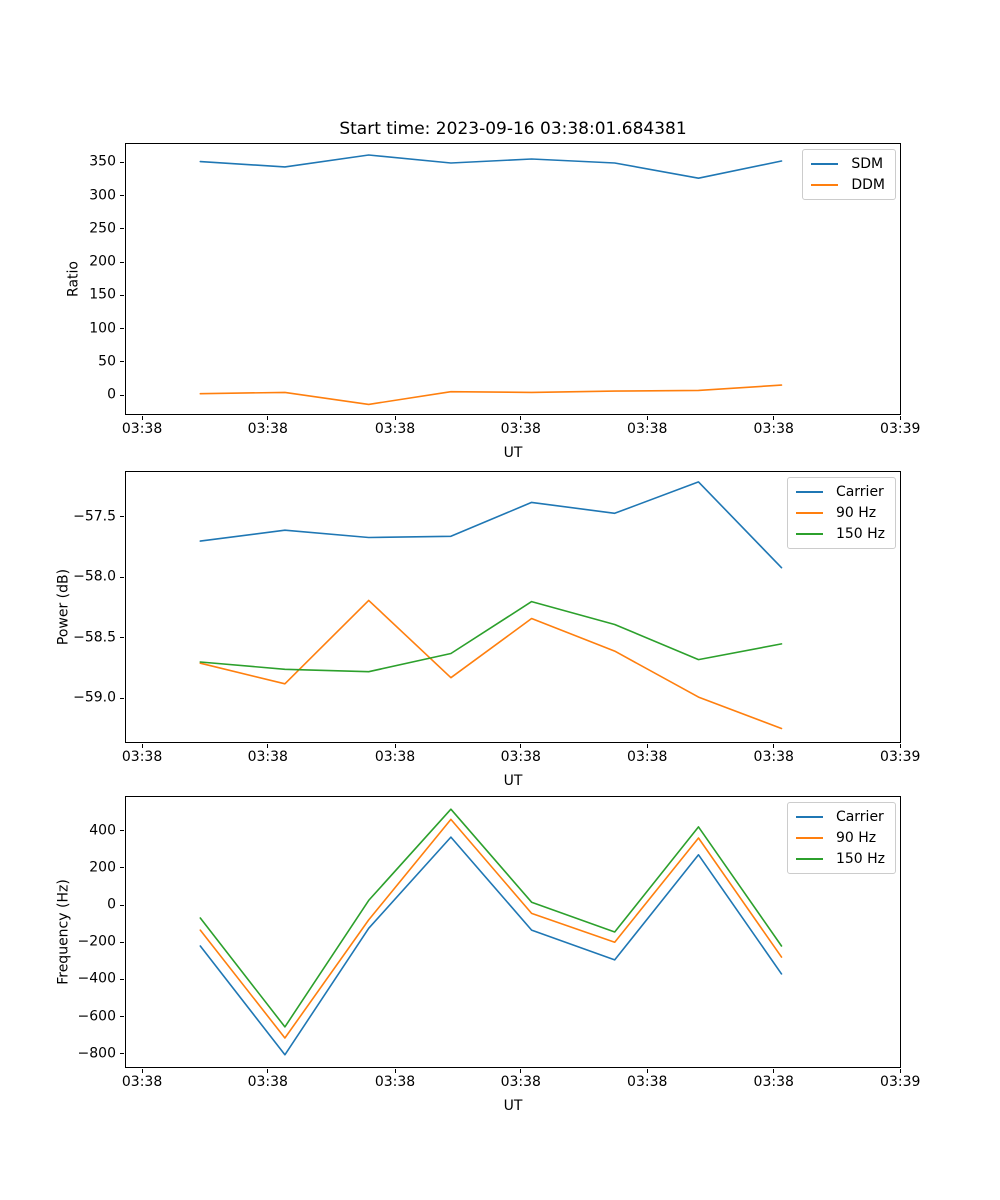  Describe the element at coordinates (848, 164) in the screenshot. I see `legend-item-sdm: SDM` at that location.